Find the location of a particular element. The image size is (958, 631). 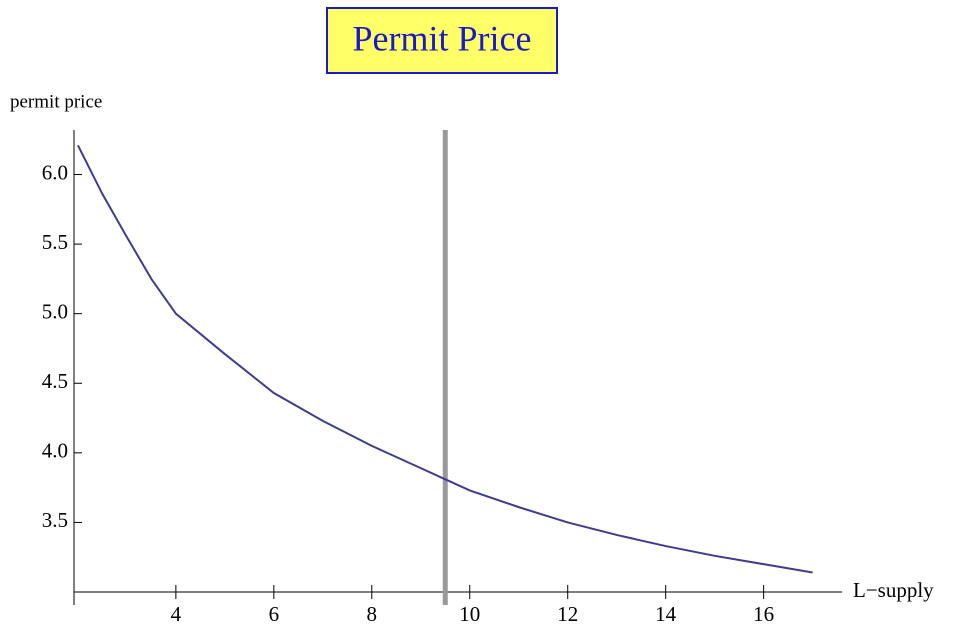

y-axis-label: permit price is located at coordinates (56, 101).